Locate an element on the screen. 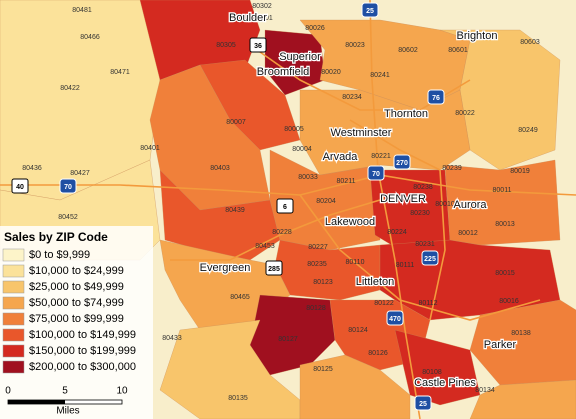  zip-label: 80123 is located at coordinates (323, 282).